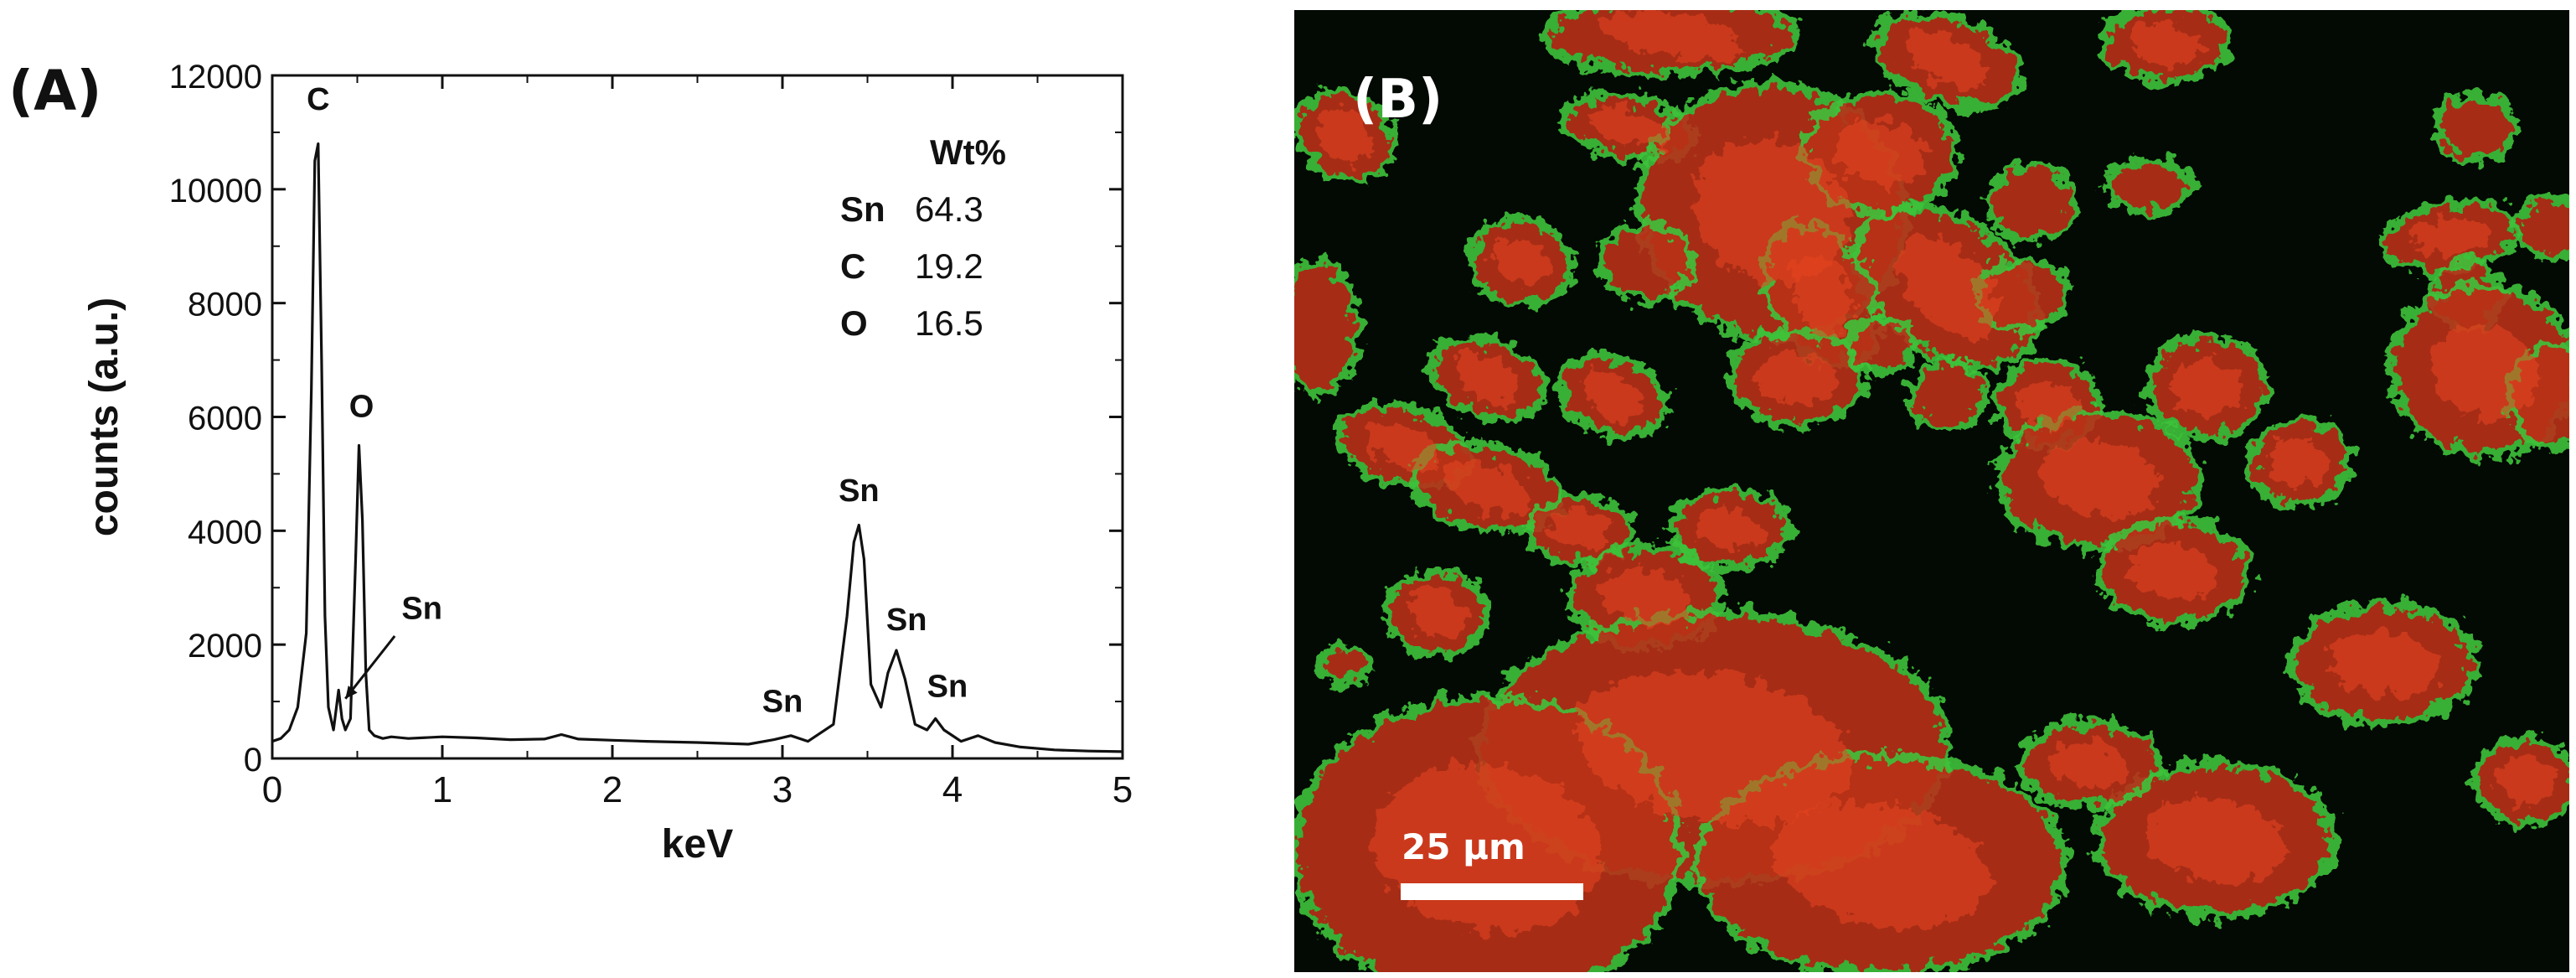 The image size is (2576, 978). I want to click on scale-bar, so click(1492, 891).